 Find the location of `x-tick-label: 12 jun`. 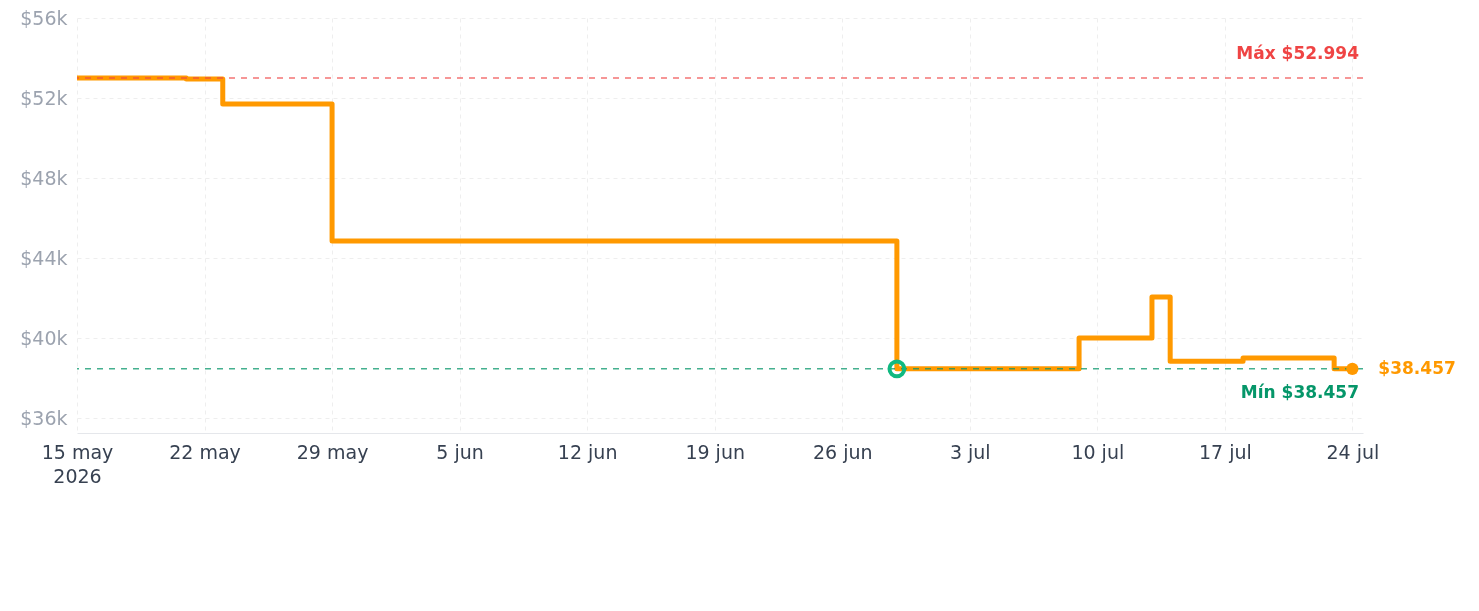

x-tick-label: 12 jun is located at coordinates (587, 451).